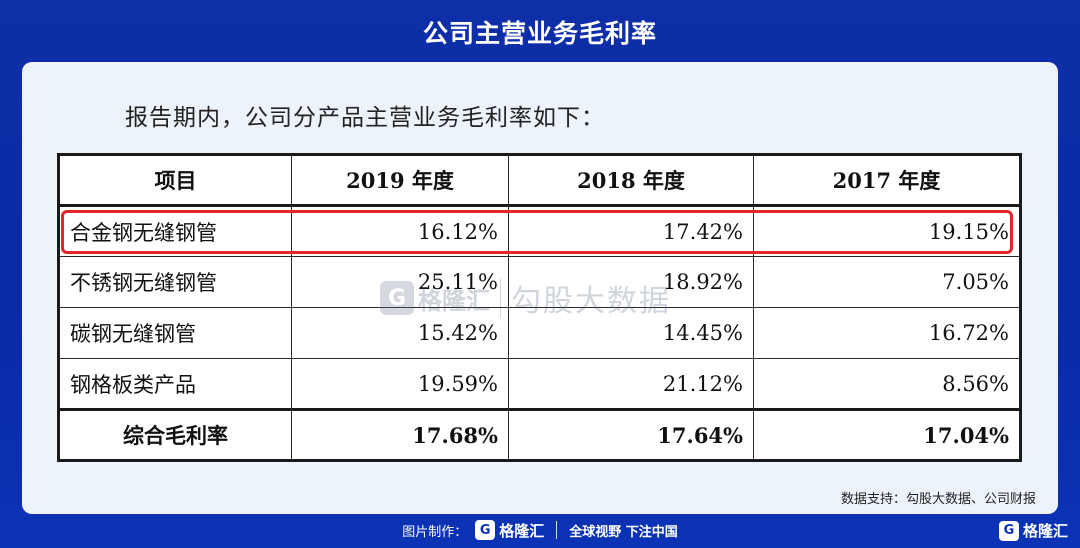 The width and height of the screenshot is (1080, 548). I want to click on cell-2018: 17.42%, so click(631, 231).